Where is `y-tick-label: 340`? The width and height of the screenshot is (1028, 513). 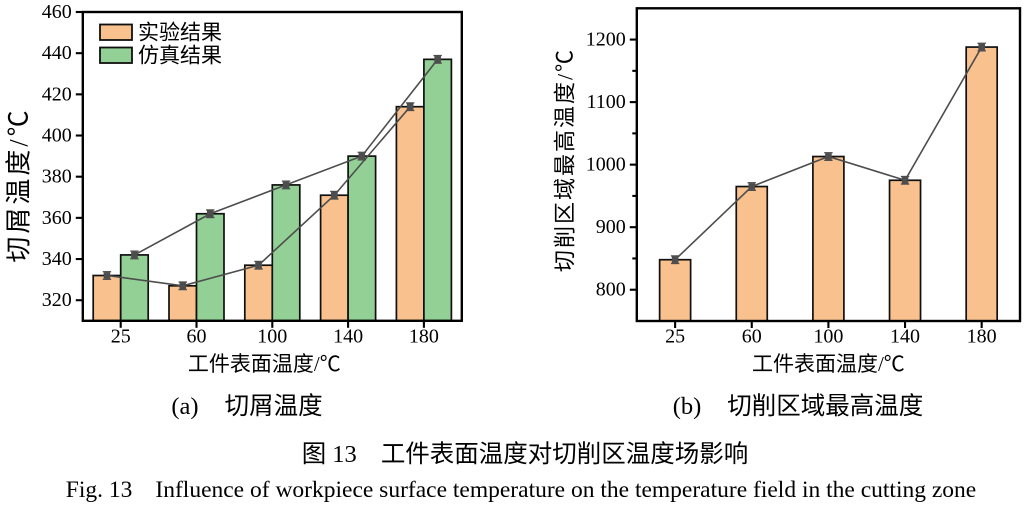
y-tick-label: 340 is located at coordinates (57, 259).